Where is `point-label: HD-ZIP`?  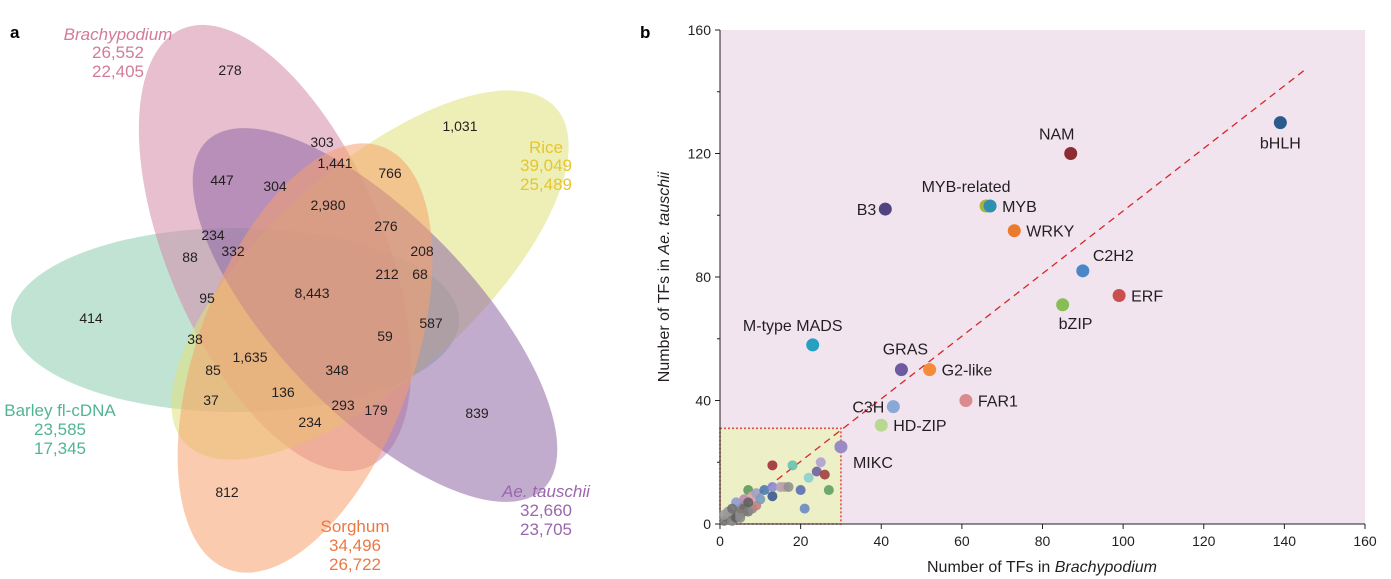
point-label: HD-ZIP is located at coordinates (919, 426).